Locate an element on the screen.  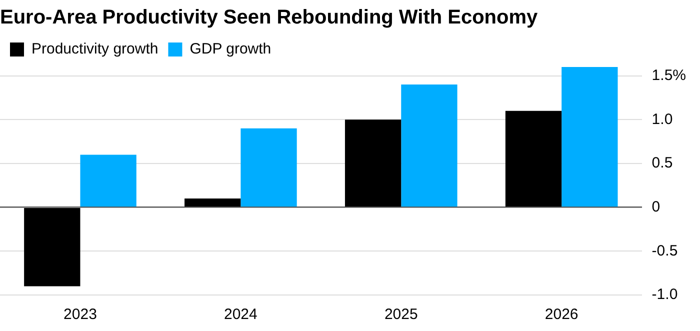
chart-title: Euro-Area Productivity Seen Rebounding With Economy is located at coordinates (269, 17).